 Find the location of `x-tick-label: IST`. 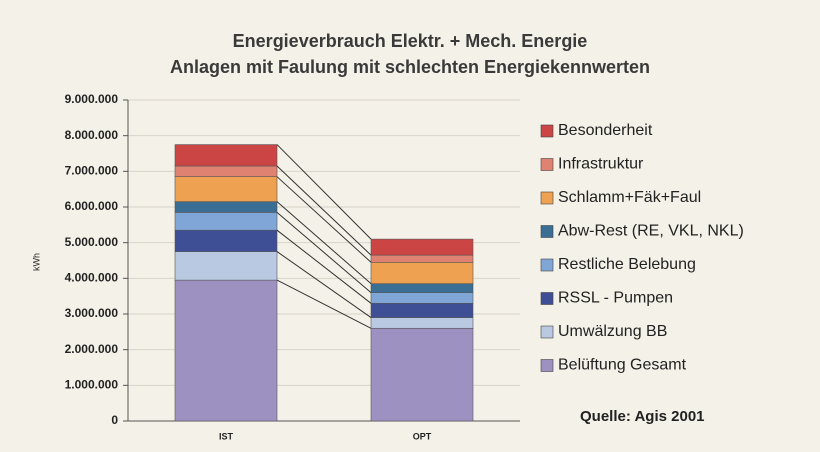

x-tick-label: IST is located at coordinates (226, 436).